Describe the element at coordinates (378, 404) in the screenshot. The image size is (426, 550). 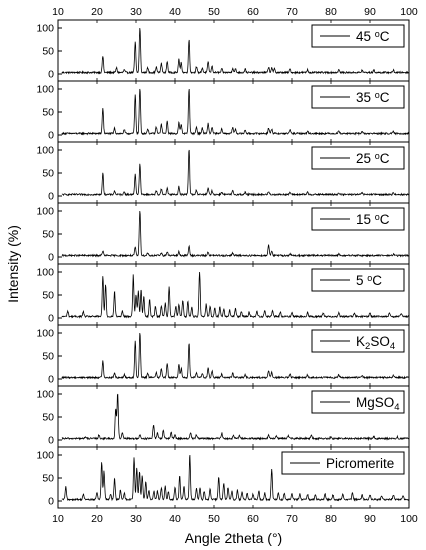
I see `legend-label: MgSO4` at that location.